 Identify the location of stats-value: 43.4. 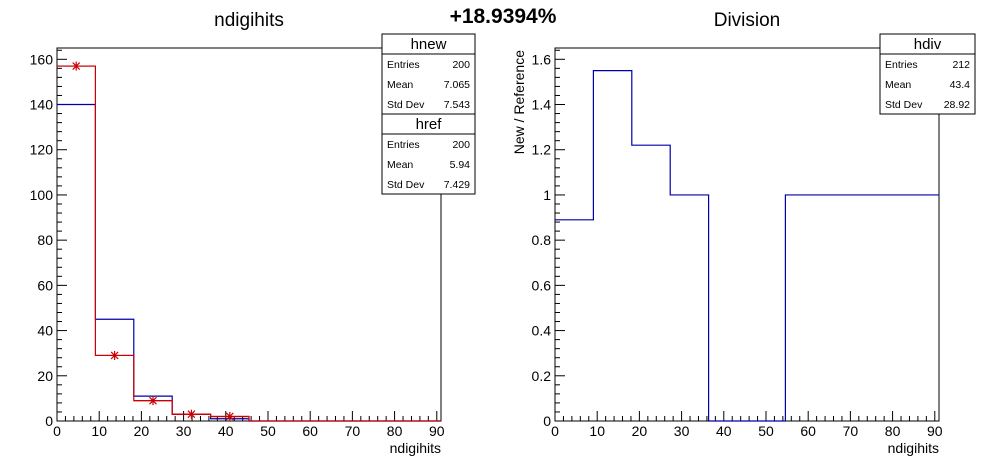
(960, 85).